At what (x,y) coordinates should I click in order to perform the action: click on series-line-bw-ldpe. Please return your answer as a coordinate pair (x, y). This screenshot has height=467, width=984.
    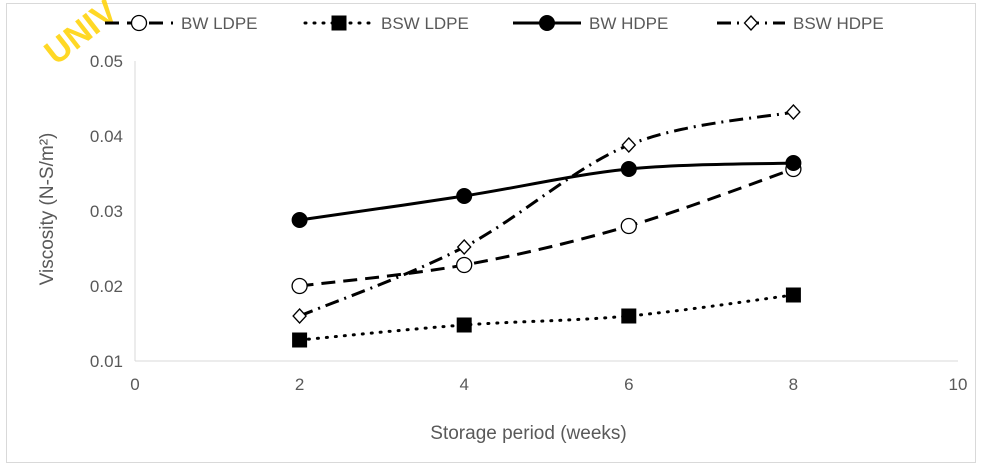
    Looking at the image, I should click on (546, 227).